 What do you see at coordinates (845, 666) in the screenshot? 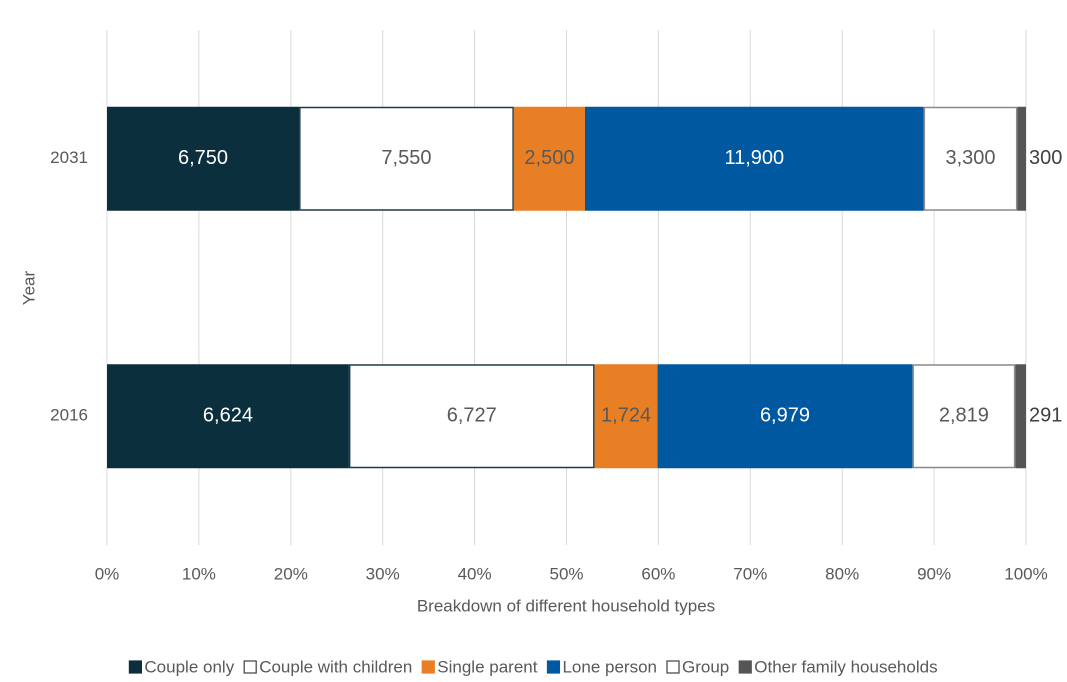
I see `legend-label: Other family households` at bounding box center [845, 666].